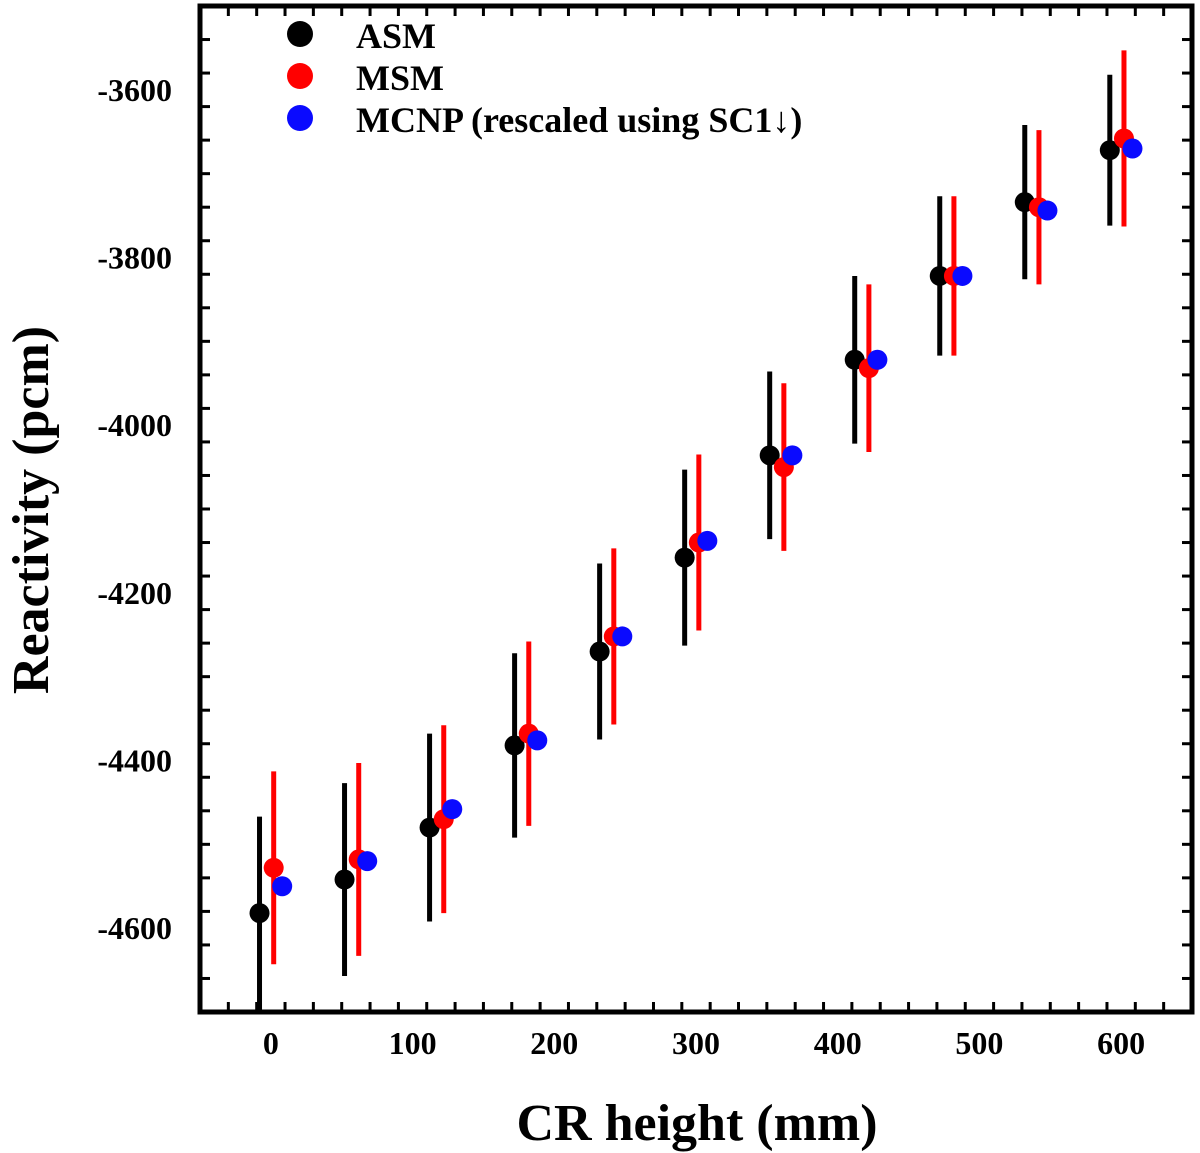 The width and height of the screenshot is (1200, 1153). Describe the element at coordinates (134, 593) in the screenshot. I see `y-tick-label: -4200` at that location.